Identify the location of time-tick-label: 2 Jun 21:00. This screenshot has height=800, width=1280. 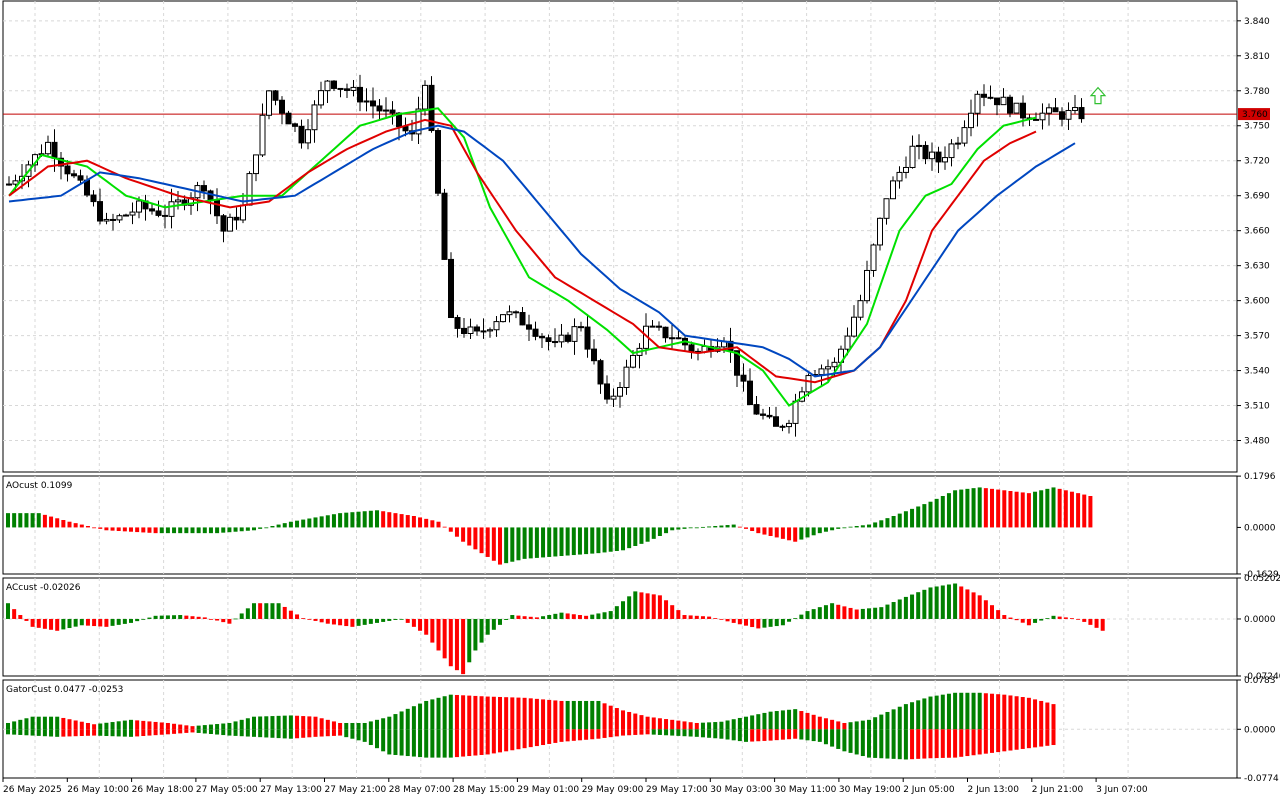
(1058, 790).